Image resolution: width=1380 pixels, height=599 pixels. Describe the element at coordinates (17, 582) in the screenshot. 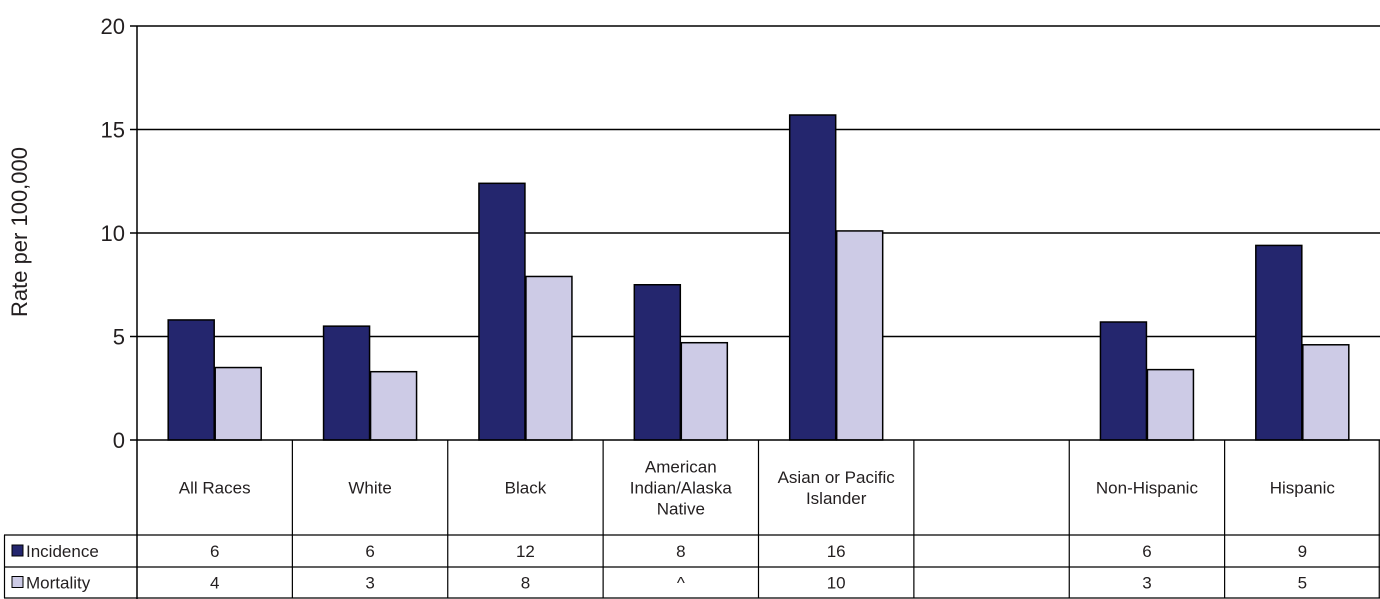

I see `legend-swatch-mortality` at that location.